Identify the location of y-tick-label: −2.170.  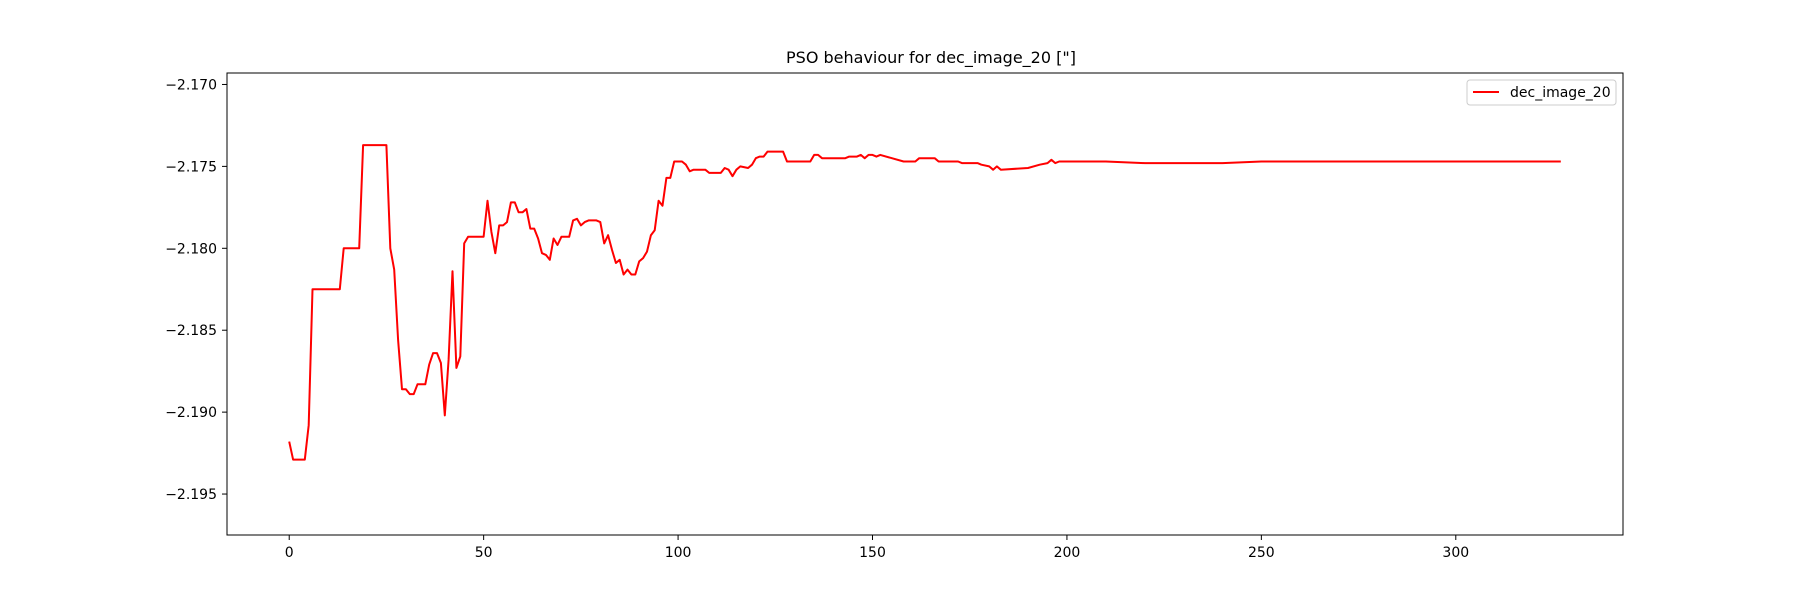
(191, 85).